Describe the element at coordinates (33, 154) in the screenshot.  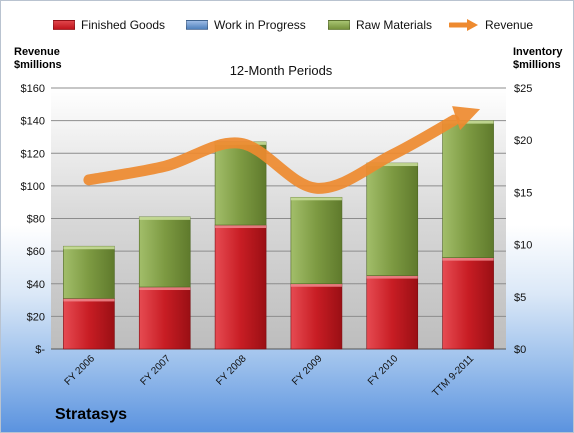
I see `left-tick-label: $120` at that location.